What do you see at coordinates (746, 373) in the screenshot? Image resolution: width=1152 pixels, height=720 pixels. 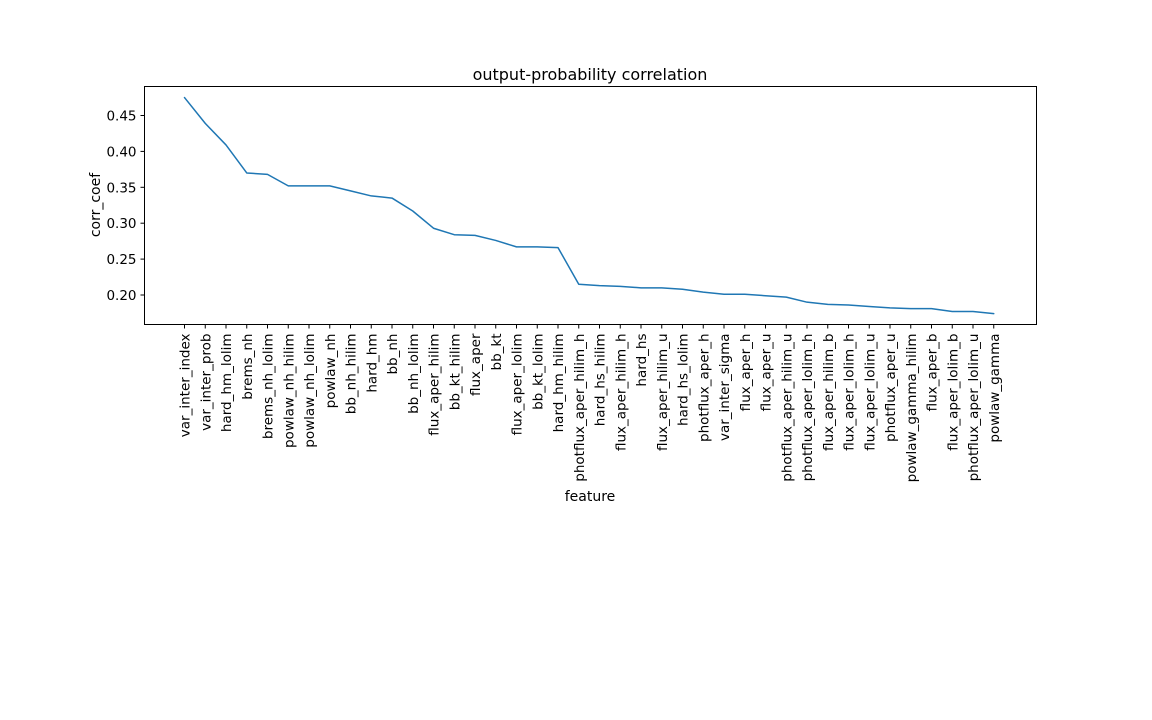 I see `x-tick-label: flux_aper_h` at bounding box center [746, 373].